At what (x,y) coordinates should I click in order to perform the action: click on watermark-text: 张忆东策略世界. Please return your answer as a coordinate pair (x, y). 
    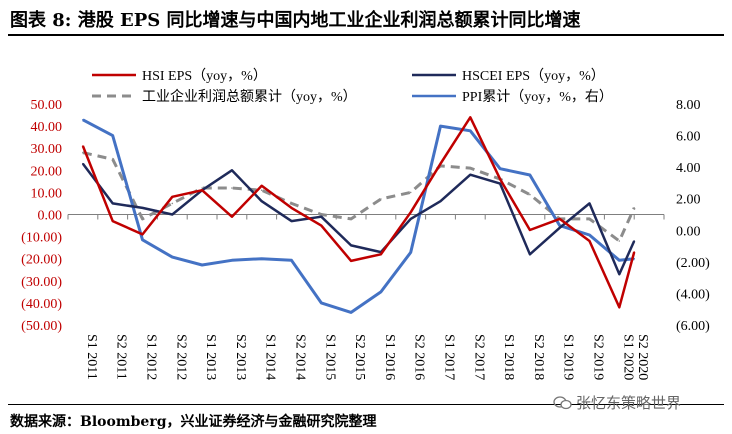
    Looking at the image, I should click on (629, 403).